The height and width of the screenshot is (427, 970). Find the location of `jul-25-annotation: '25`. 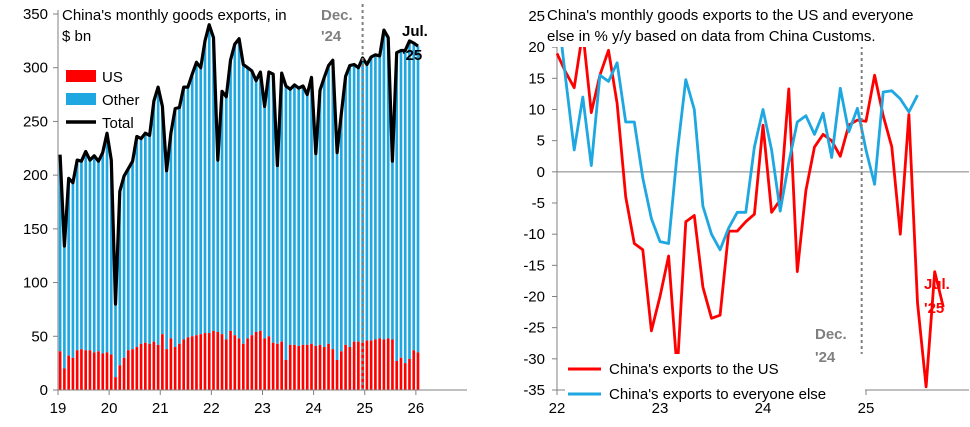

jul-25-annotation: '25 is located at coordinates (412, 55).